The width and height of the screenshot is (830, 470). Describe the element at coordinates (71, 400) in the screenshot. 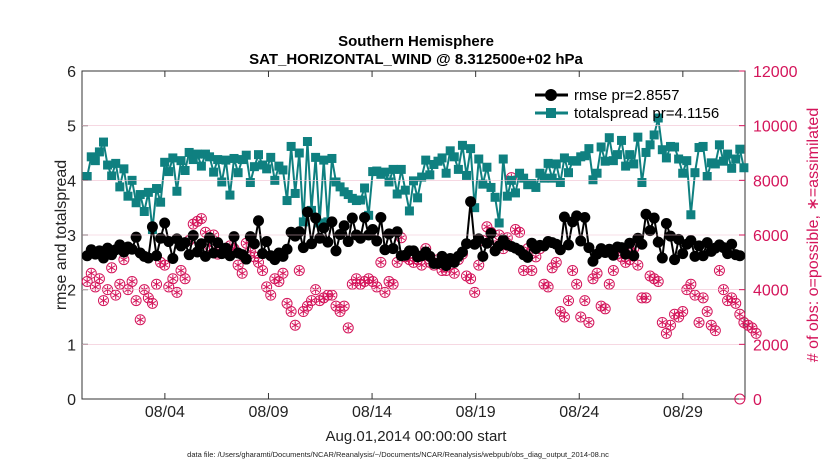

I see `y-tick-label-left: 0` at that location.